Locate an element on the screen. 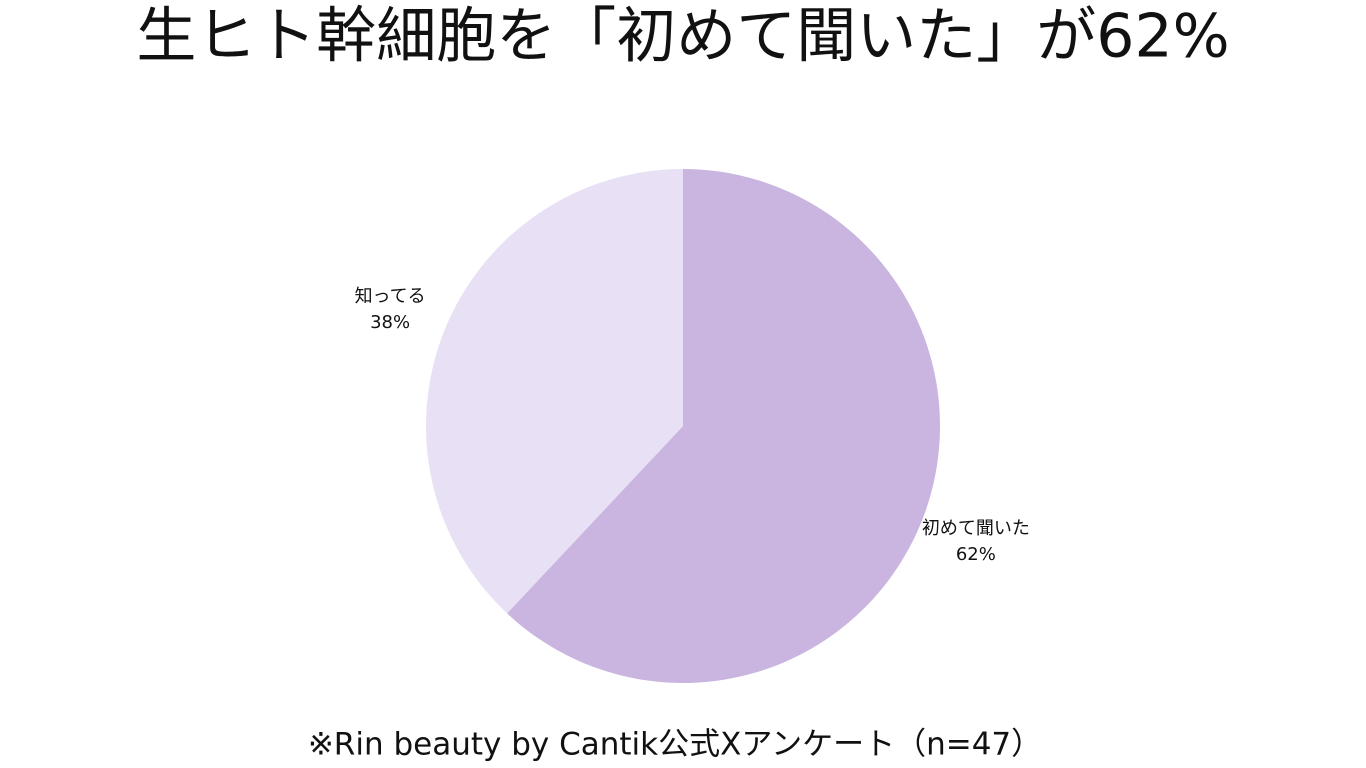  chart-title: 生ヒト幹細胞を「初めて聞いた」が62% is located at coordinates (682, 37).